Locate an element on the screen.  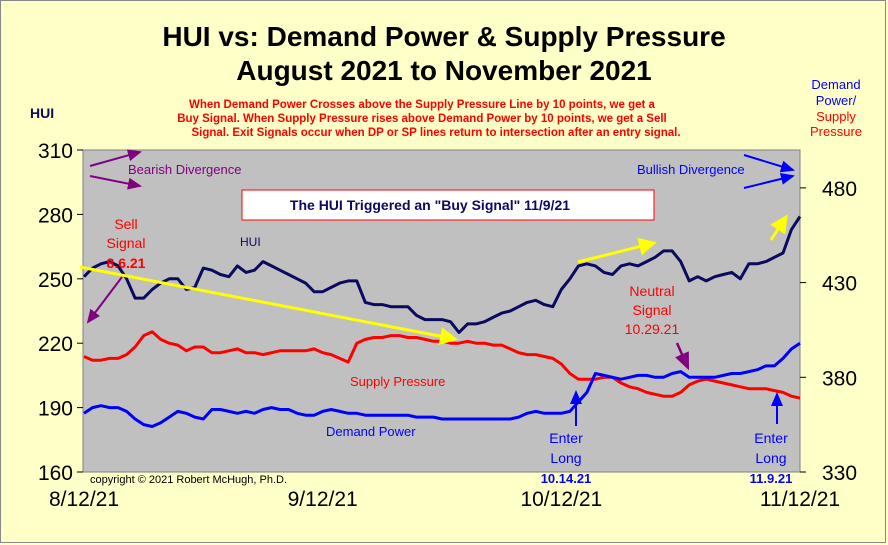
left-tick-label: 280 is located at coordinates (55, 215).